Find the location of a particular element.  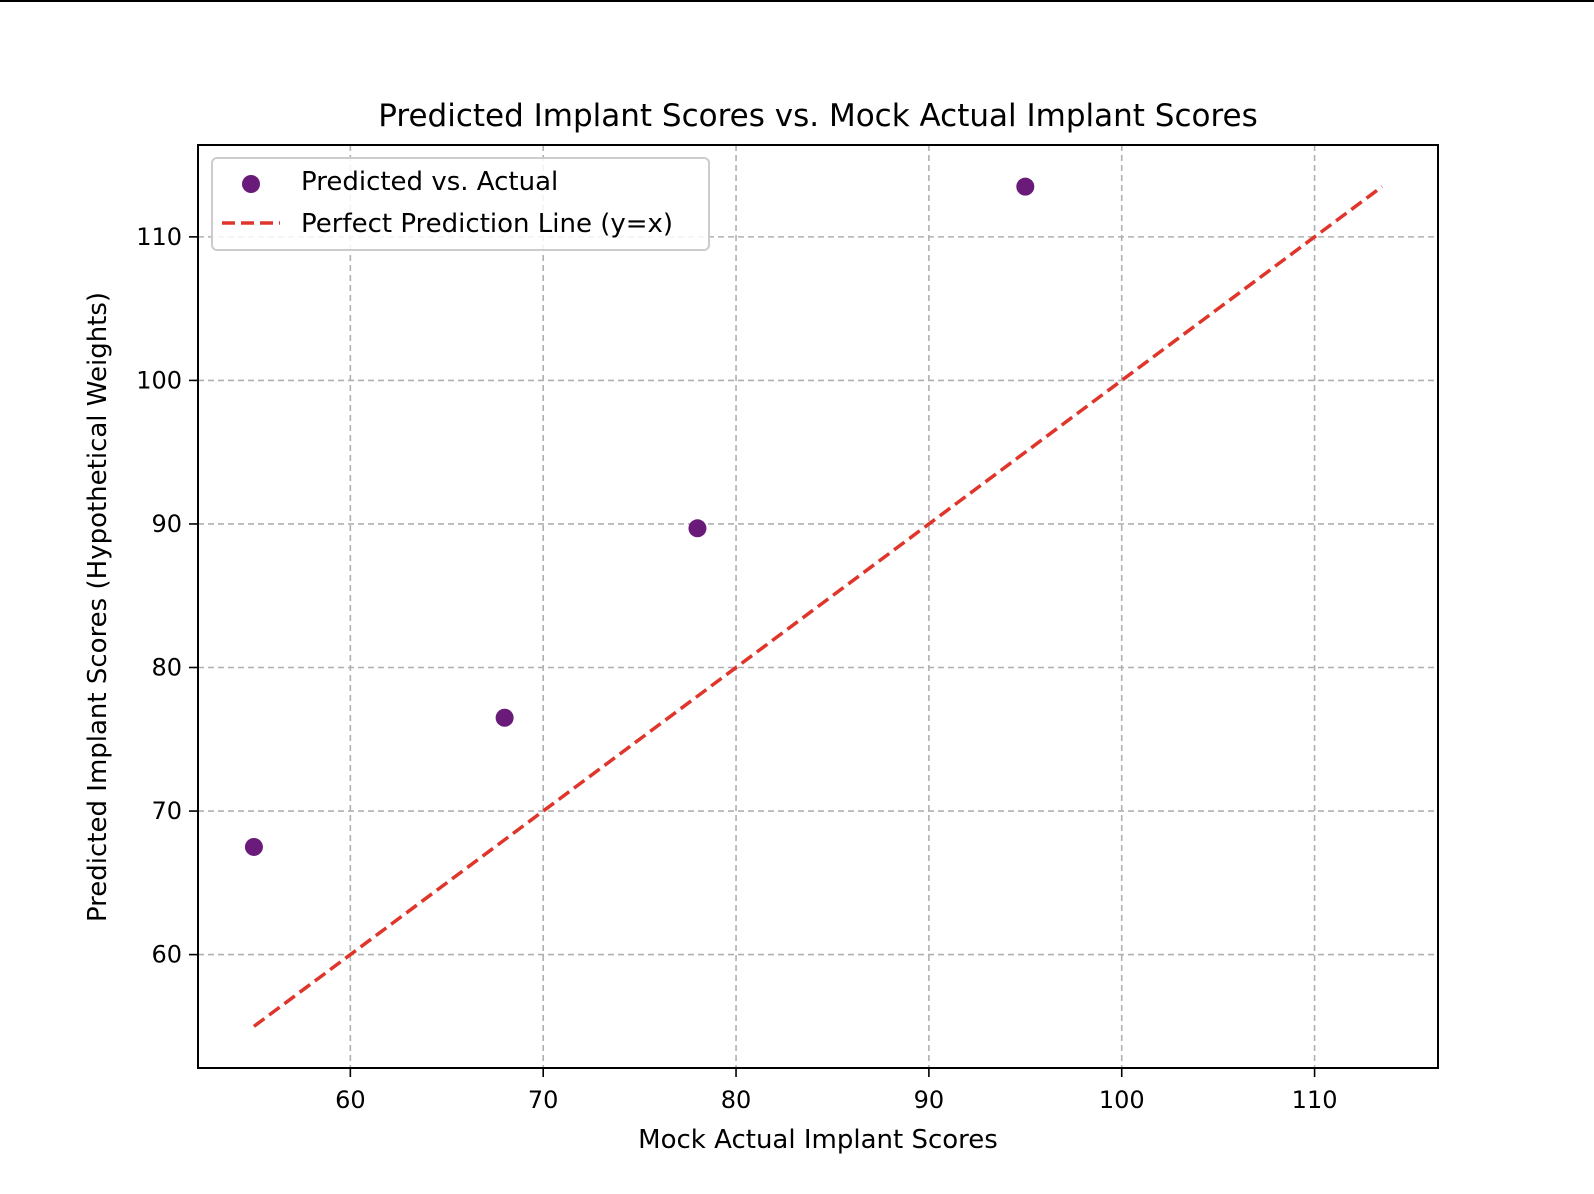

x-tick-label: 110 is located at coordinates (1315, 1100).